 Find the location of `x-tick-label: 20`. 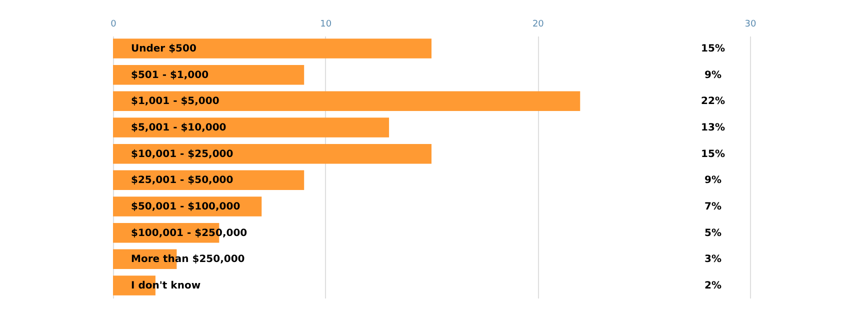

x-tick-label: 20 is located at coordinates (538, 25).